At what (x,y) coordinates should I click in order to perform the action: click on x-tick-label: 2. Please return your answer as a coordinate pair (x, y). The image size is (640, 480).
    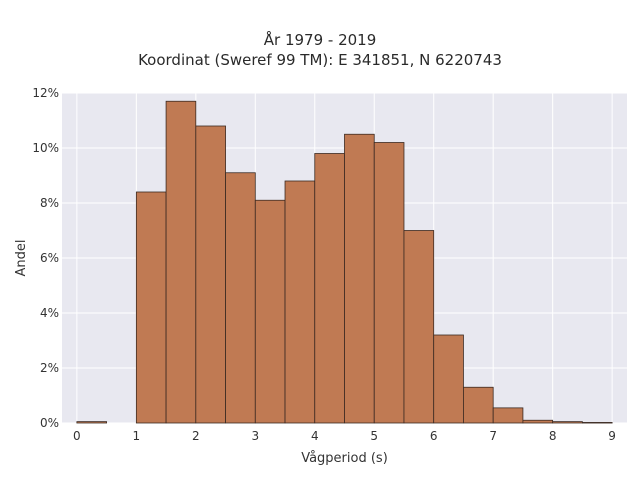
    Looking at the image, I should click on (196, 436).